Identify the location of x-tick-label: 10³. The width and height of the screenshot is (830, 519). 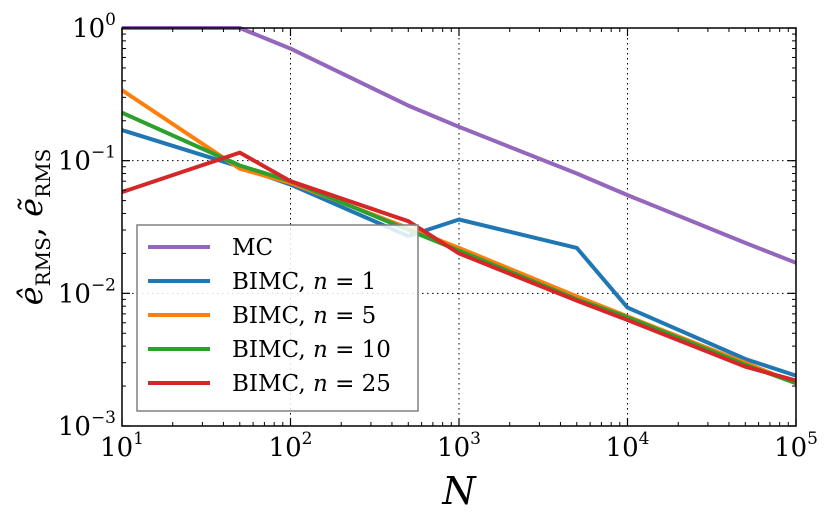
(459, 446).